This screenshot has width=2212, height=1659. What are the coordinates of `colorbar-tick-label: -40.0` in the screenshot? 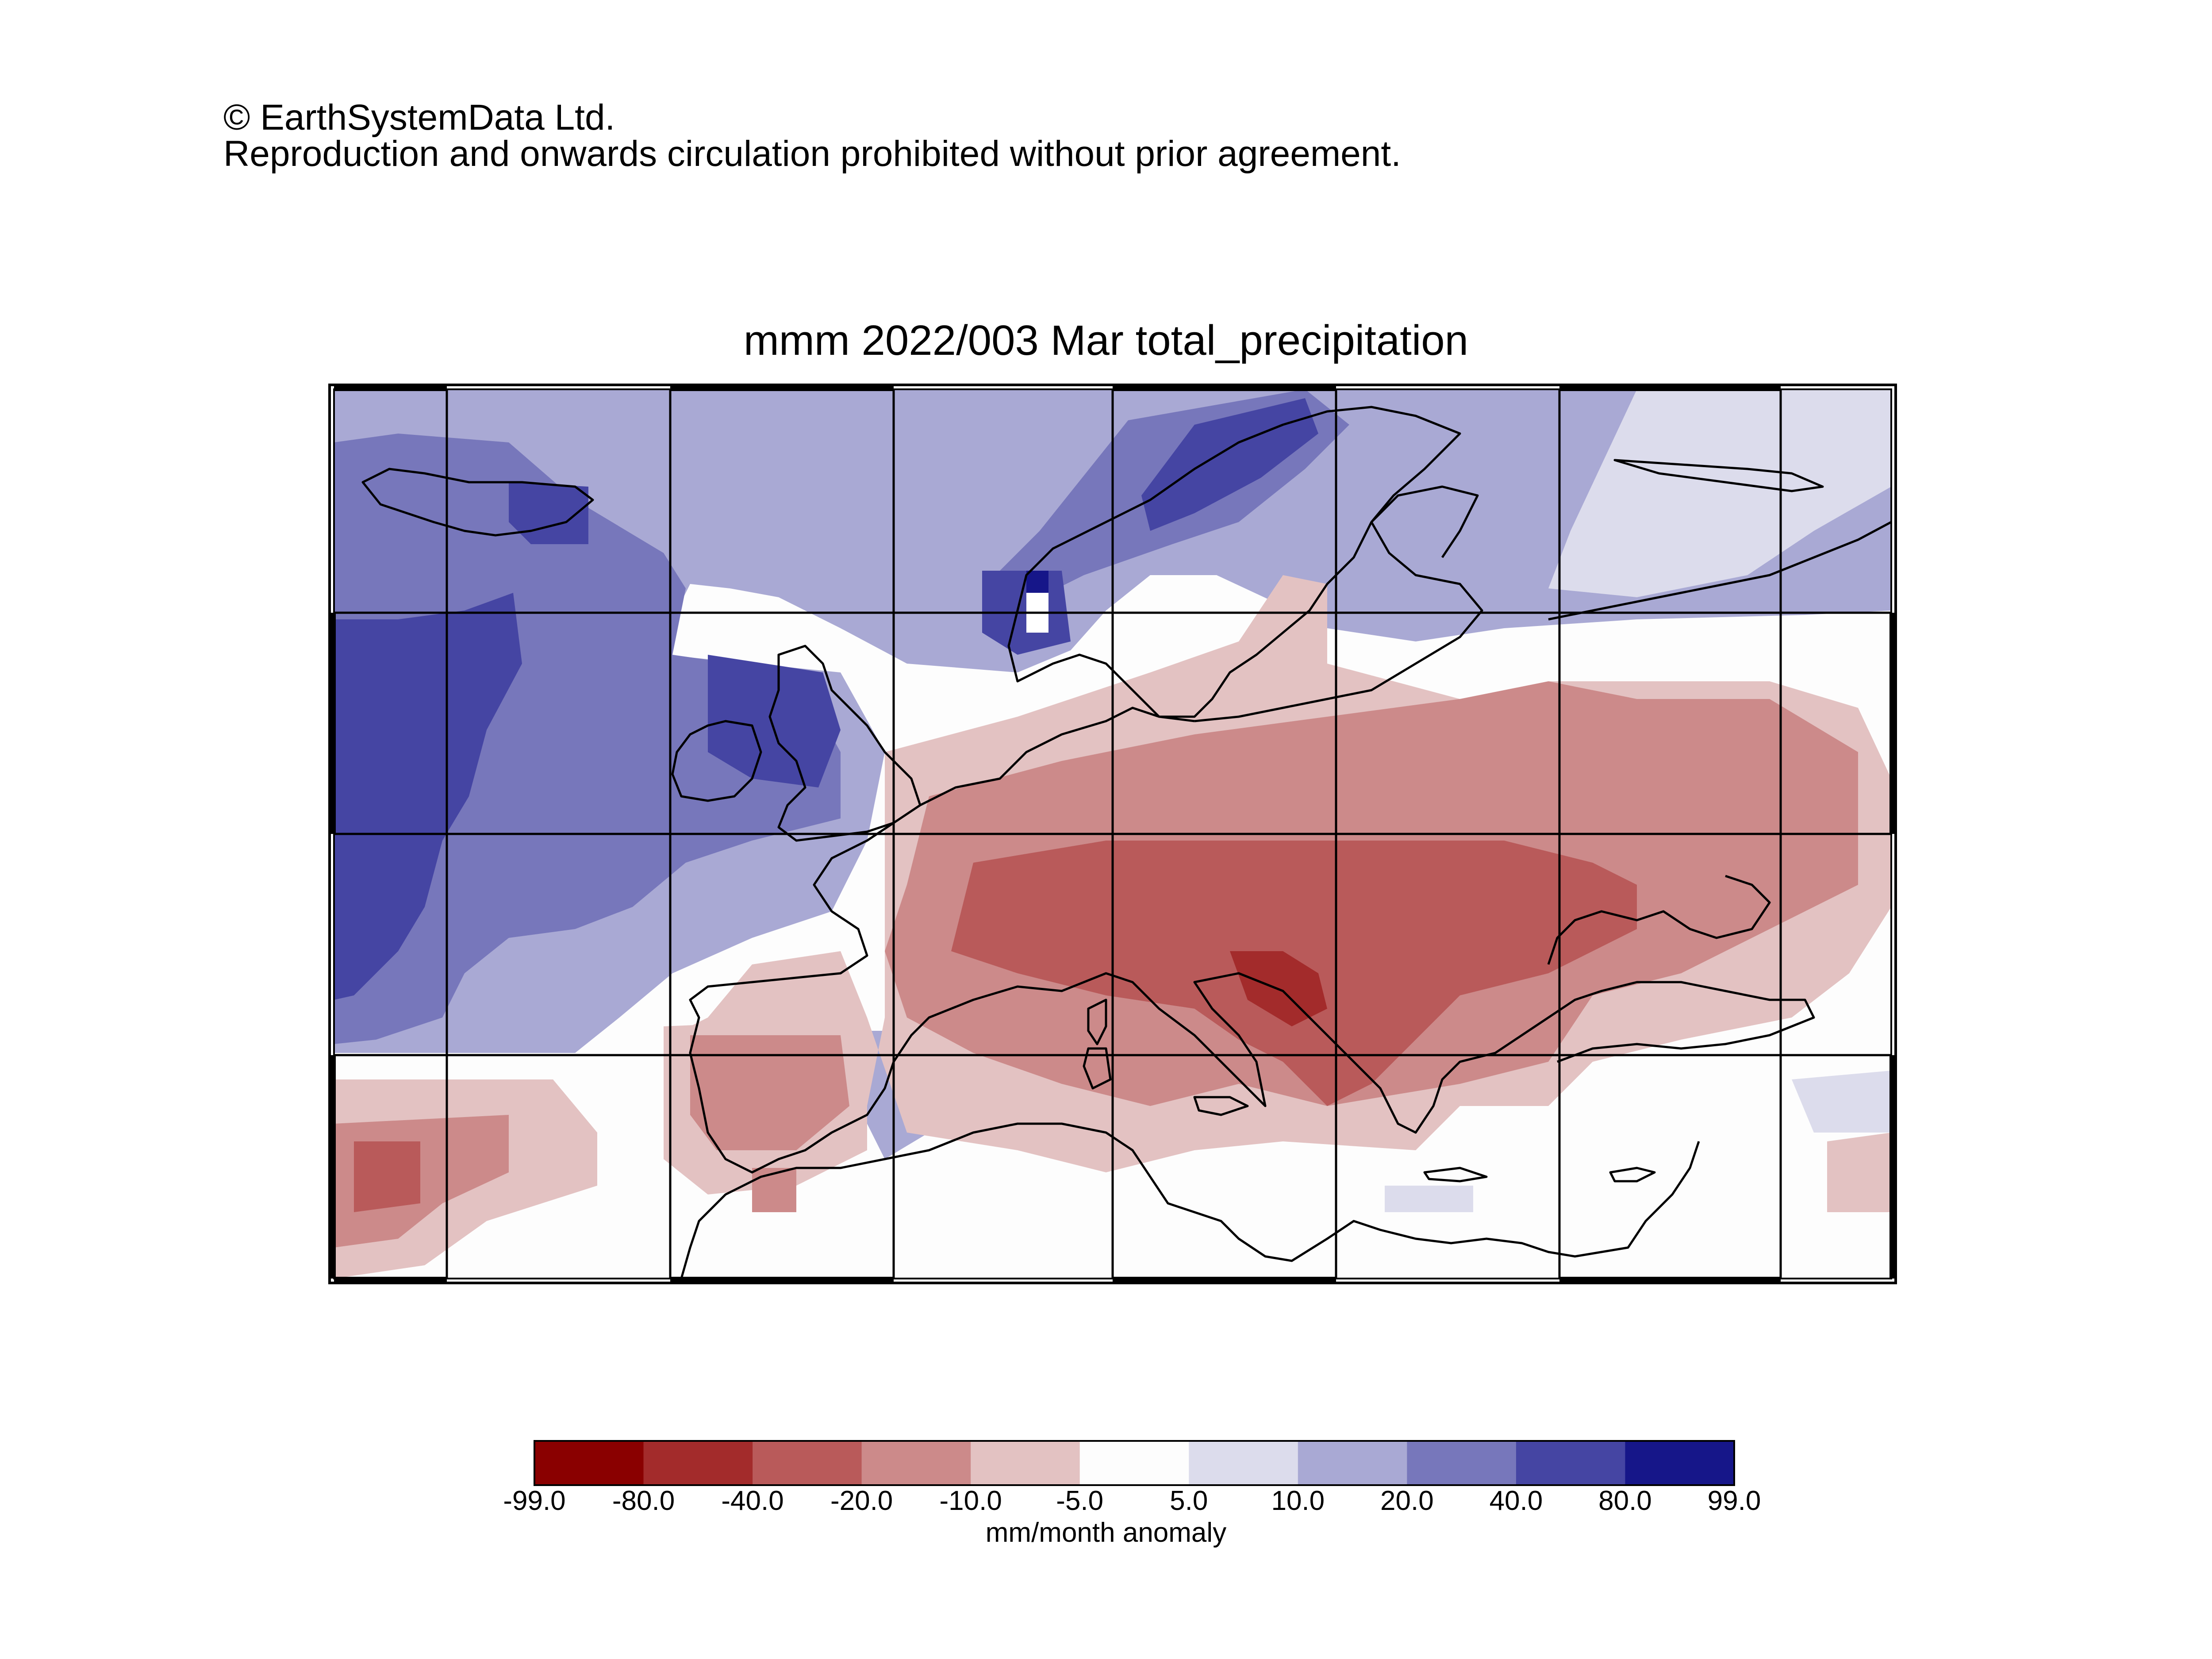 It's located at (753, 1501).